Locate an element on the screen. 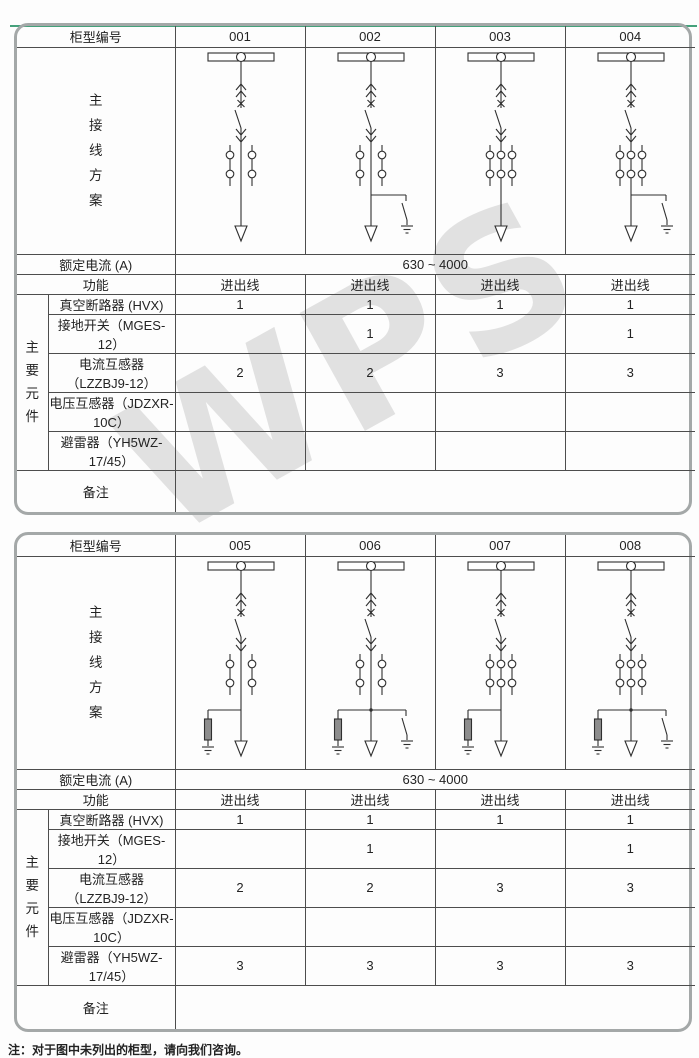 Image resolution: width=699 pixels, height=1058 pixels. cabinet-id: 007 is located at coordinates (500, 545).